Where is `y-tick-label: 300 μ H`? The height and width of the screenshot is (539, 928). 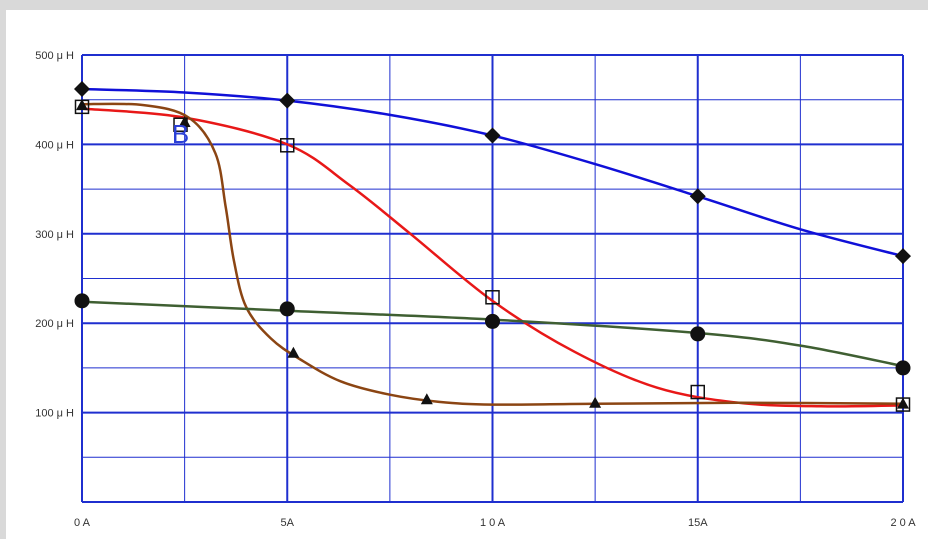
y-tick-label: 300 μ H is located at coordinates (54, 235).